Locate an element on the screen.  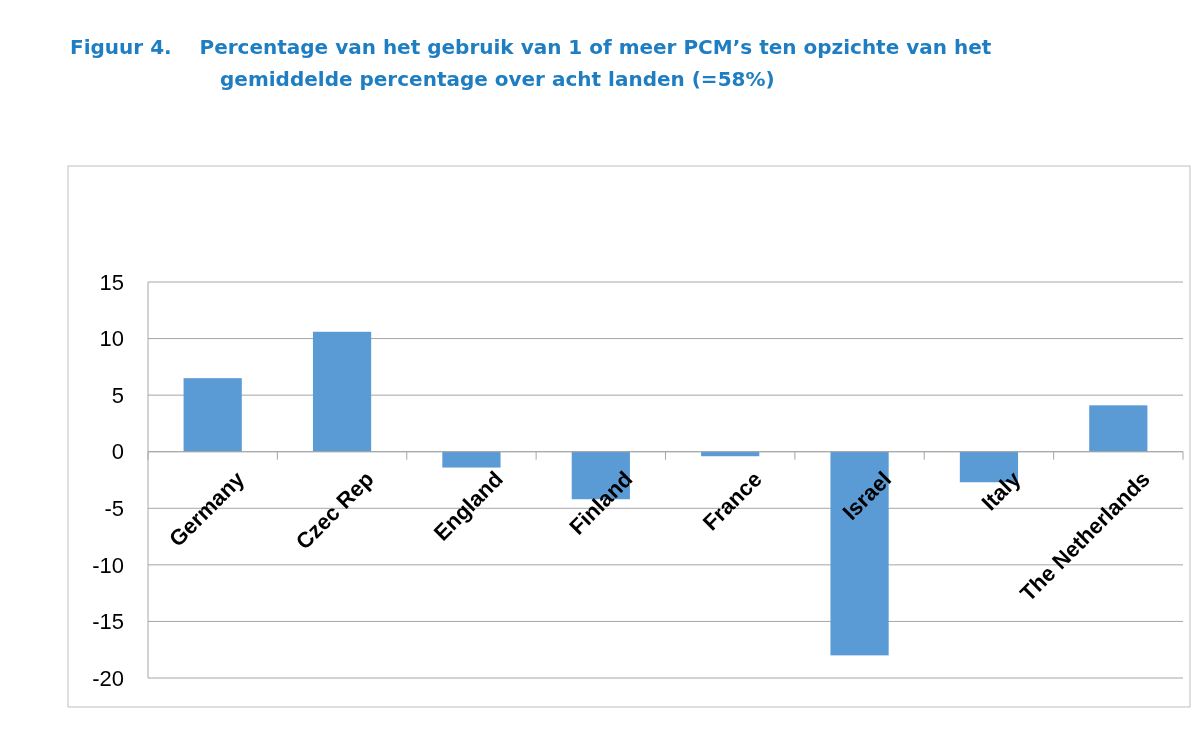
y-tick-label: 10 is located at coordinates (111, 339).